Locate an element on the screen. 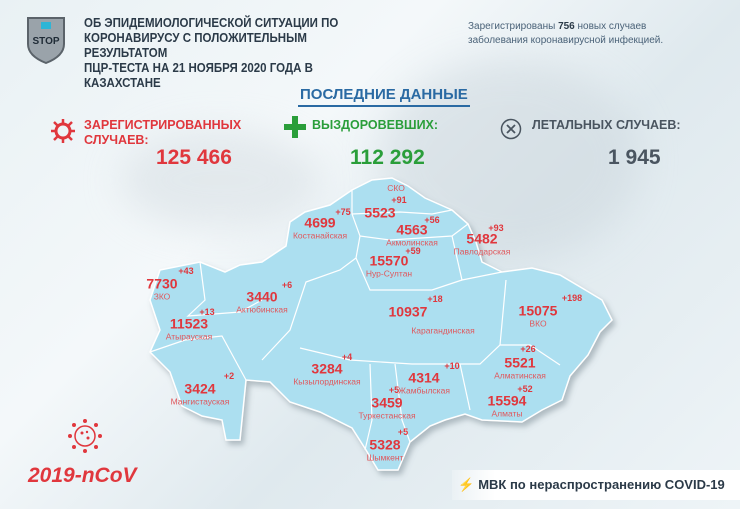 The image size is (740, 509). new-cases-count: 756 is located at coordinates (566, 26).